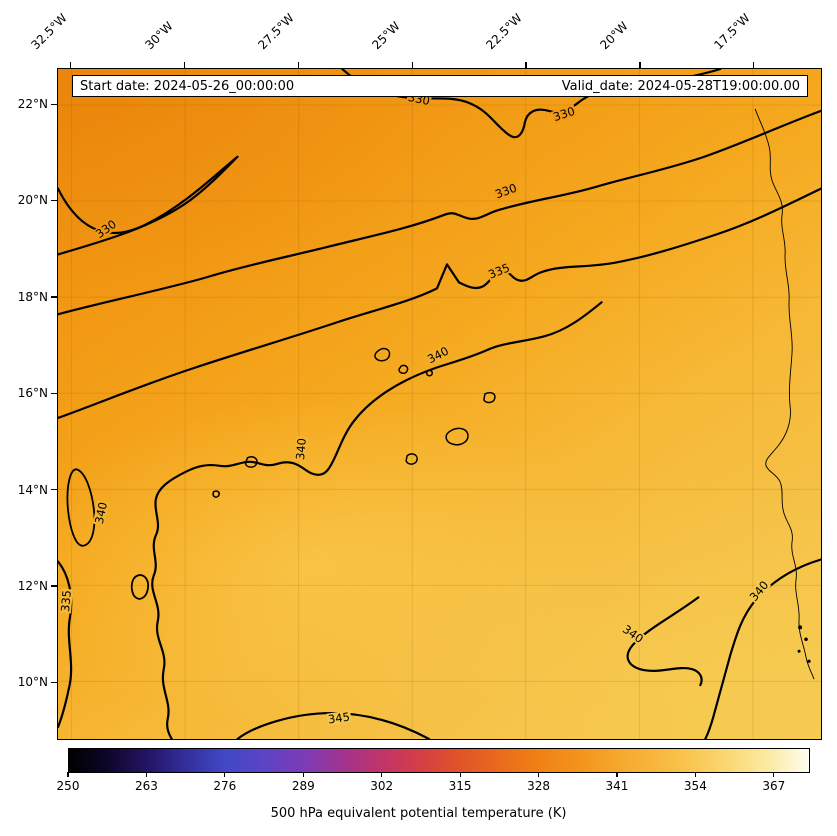 The width and height of the screenshot is (837, 836). What do you see at coordinates (732, 31) in the screenshot?
I see `x-tick-label: 17.5°W` at bounding box center [732, 31].